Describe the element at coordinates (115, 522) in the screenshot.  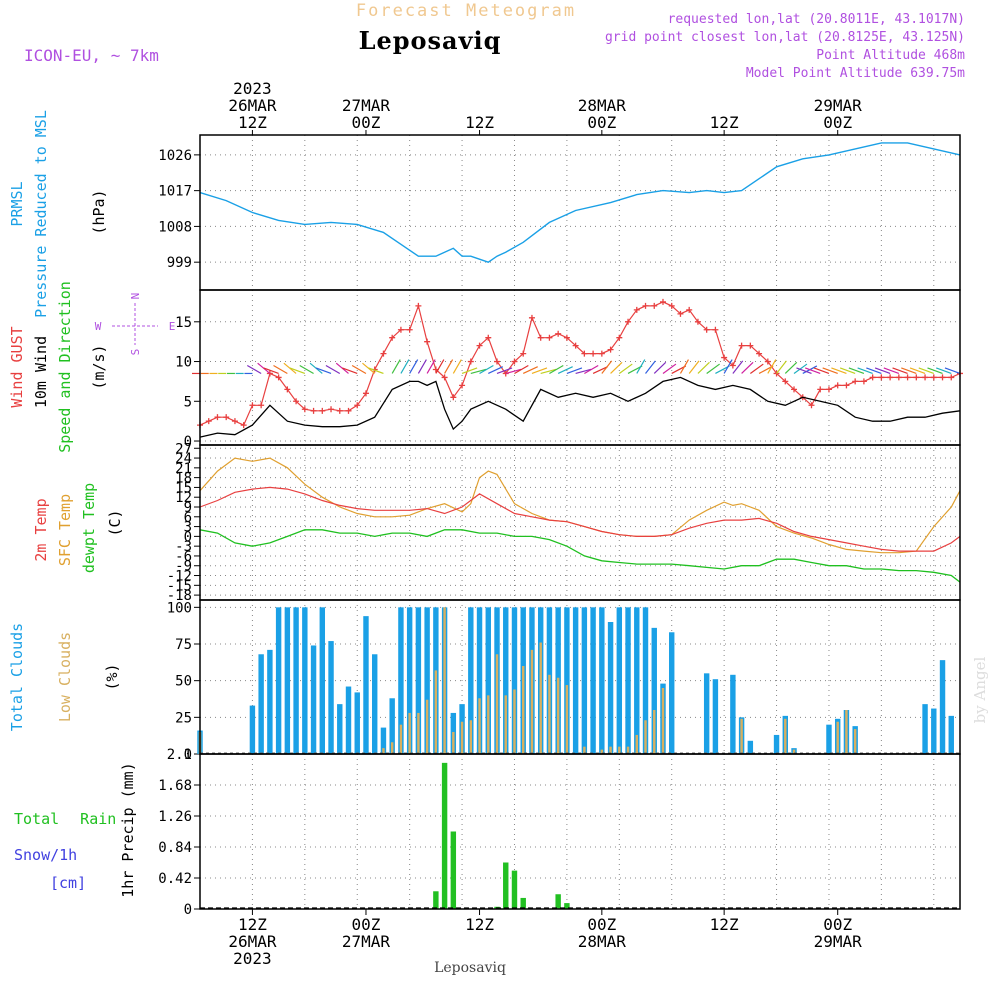
I see `temp-unit: (C)` at that location.